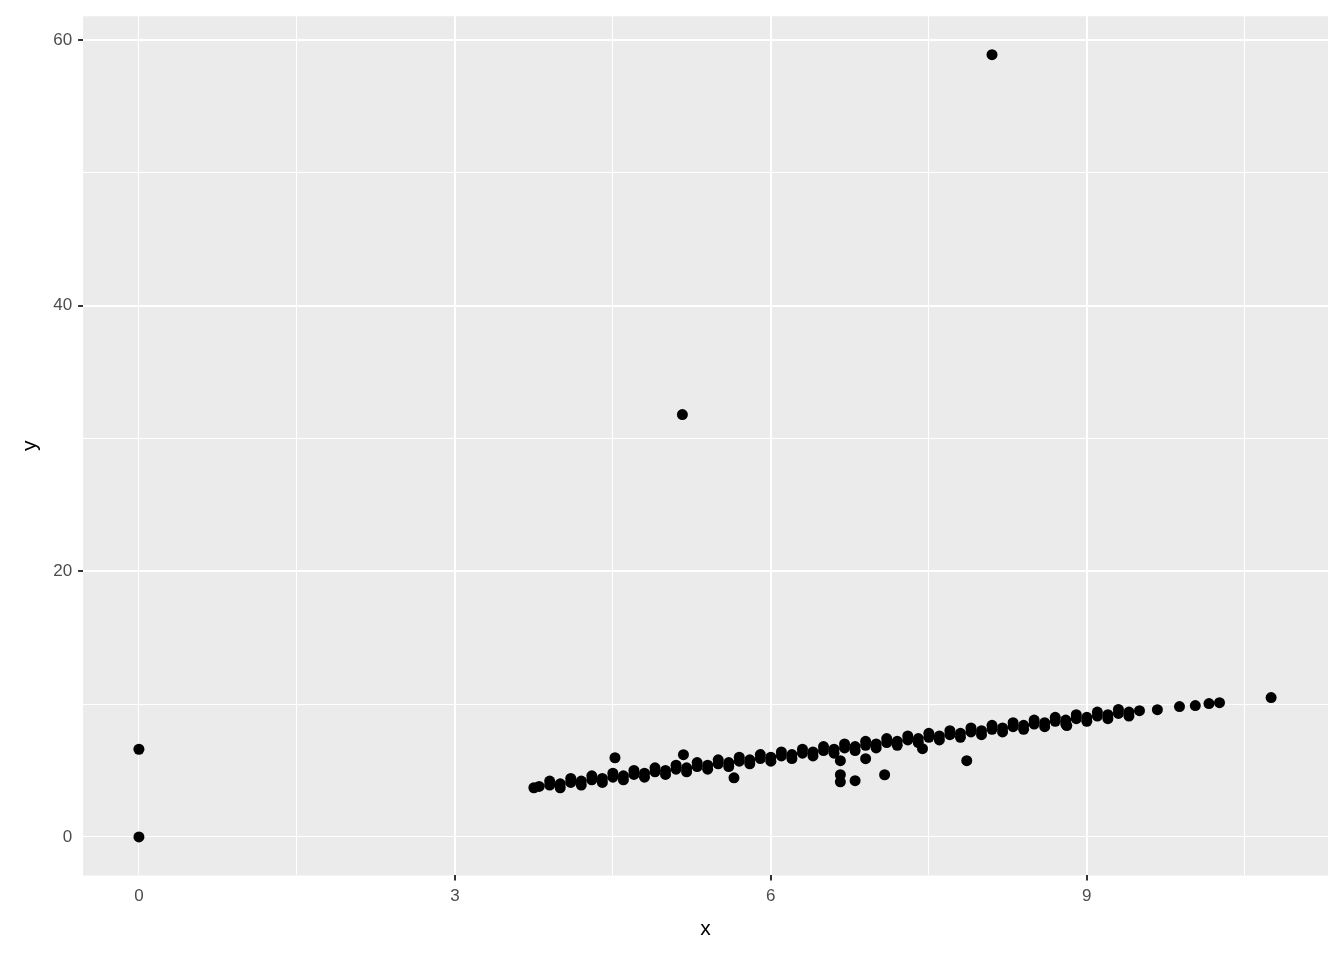 This screenshot has height=960, width=1344. Describe the element at coordinates (139, 896) in the screenshot. I see `x-tick-label: 0` at that location.